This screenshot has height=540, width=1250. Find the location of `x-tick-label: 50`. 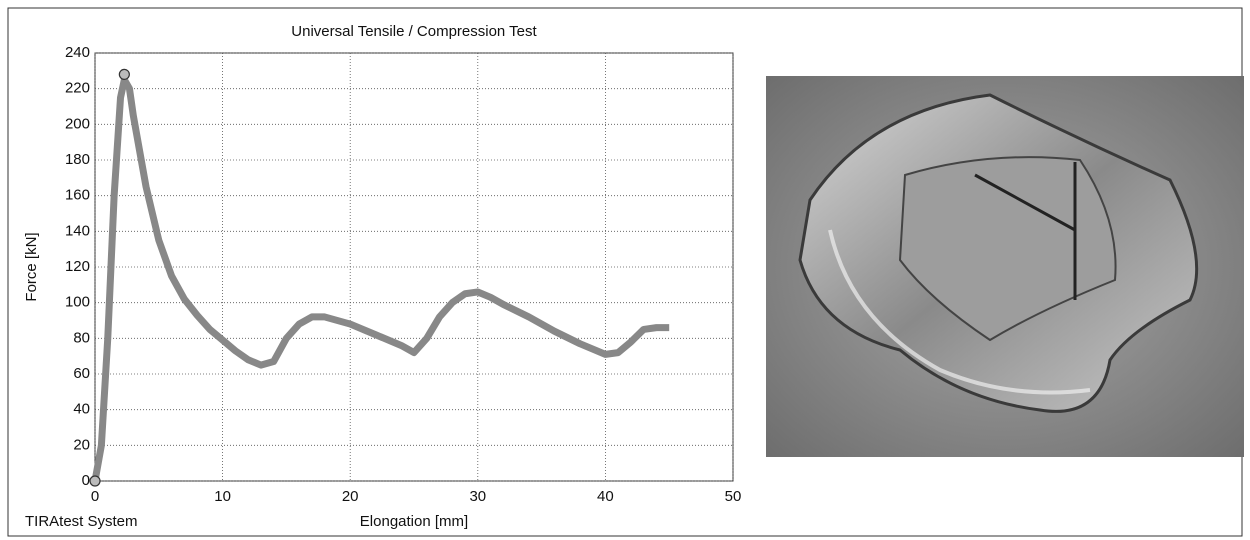

x-tick-label: 50 is located at coordinates (733, 496).